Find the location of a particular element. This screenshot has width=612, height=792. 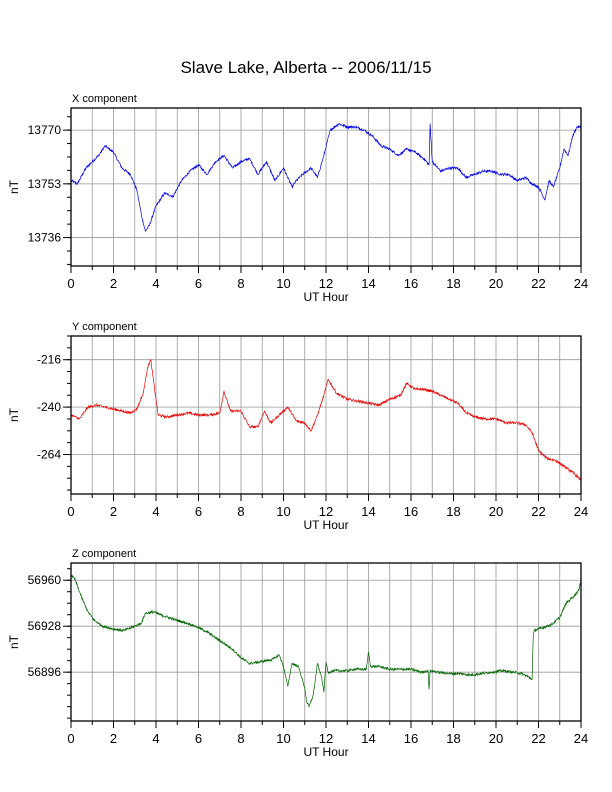

panel-1-y-tick-label: 13770 is located at coordinates (45, 130).